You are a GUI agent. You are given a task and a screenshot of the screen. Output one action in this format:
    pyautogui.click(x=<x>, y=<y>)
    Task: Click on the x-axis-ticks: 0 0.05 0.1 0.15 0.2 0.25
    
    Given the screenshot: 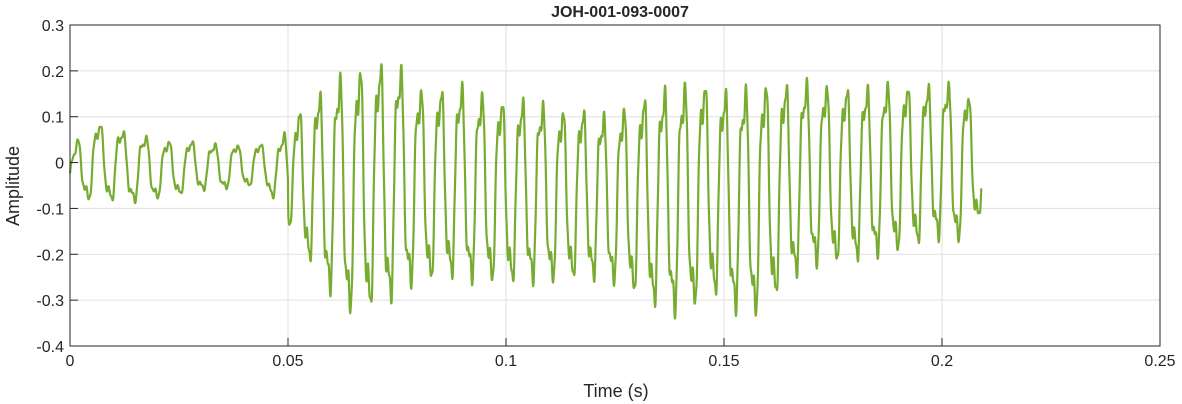 What is the action you would take?
    pyautogui.click(x=621, y=354)
    